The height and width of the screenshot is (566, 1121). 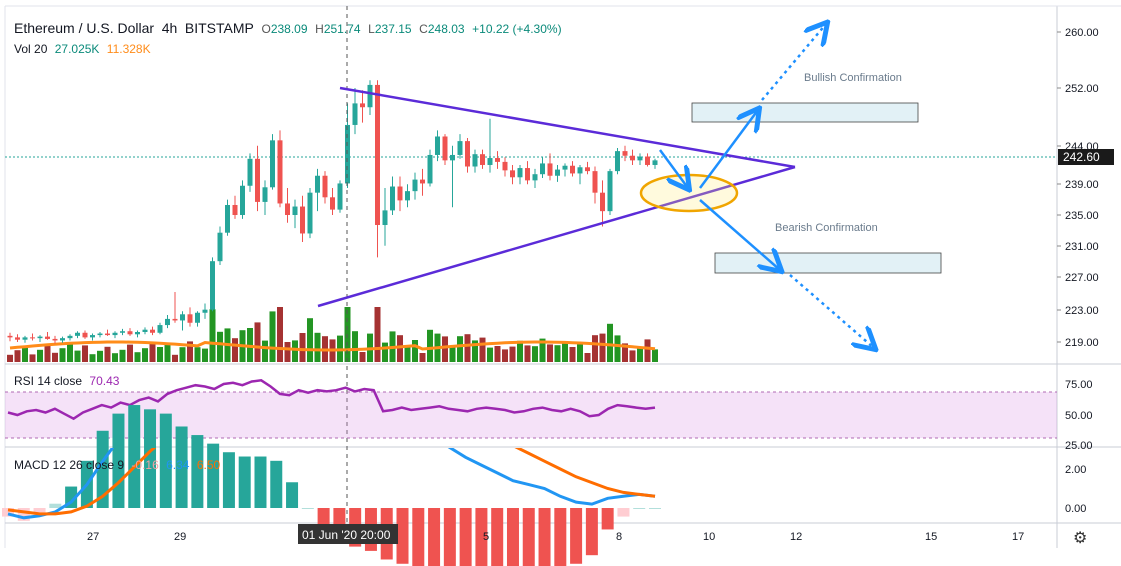 I want to click on price-tick-label: 219.00, so click(x=1082, y=343).